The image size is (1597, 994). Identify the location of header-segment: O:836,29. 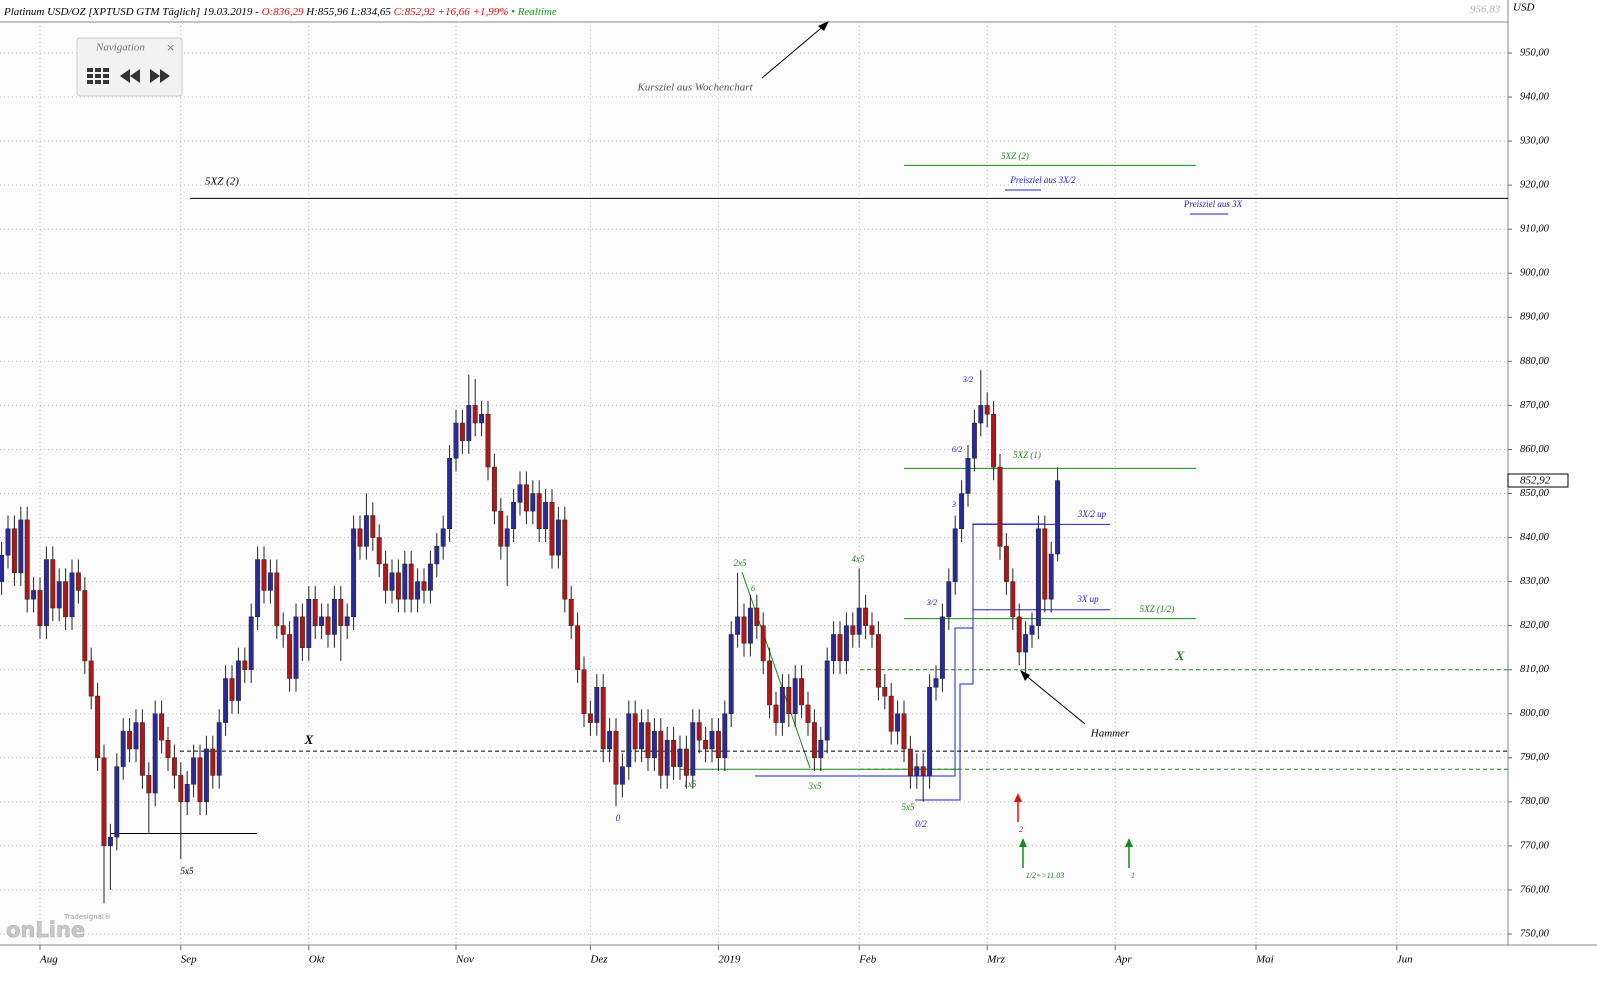
(283, 12).